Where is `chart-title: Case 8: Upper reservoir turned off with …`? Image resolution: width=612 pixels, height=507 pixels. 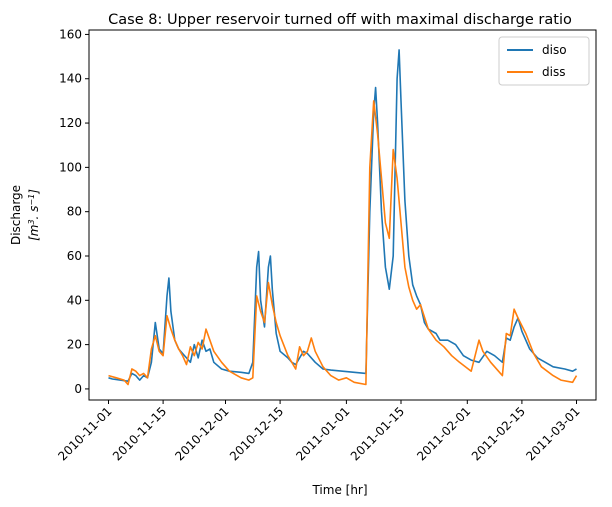 chart-title: Case 8: Upper reservoir turned off with … is located at coordinates (340, 20).